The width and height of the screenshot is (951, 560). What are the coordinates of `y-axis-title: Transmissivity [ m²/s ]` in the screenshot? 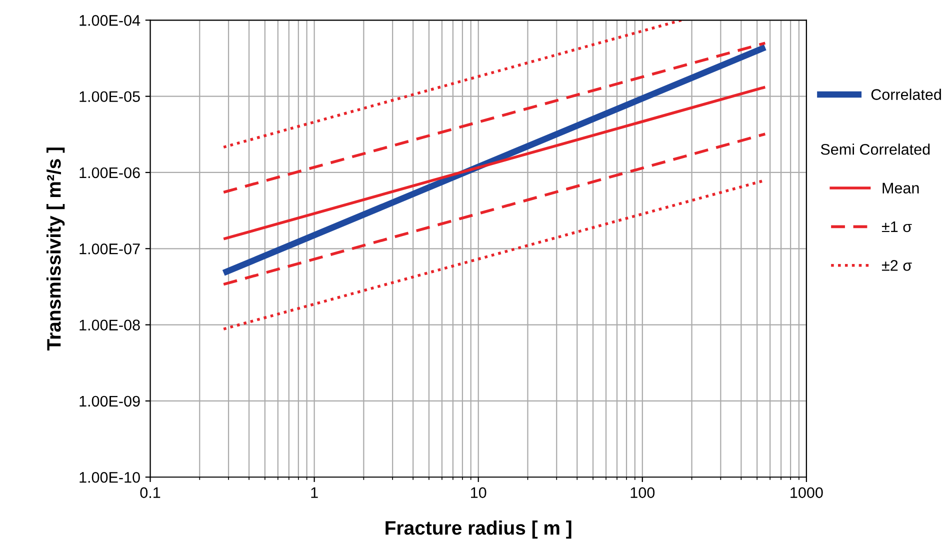 It's located at (55, 249).